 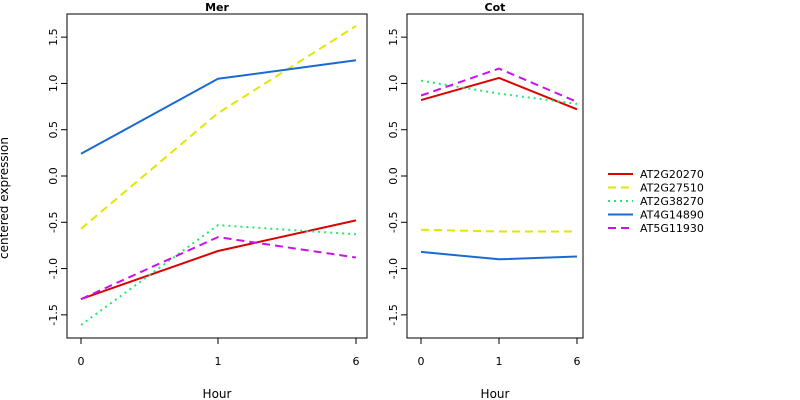 What do you see at coordinates (5, 198) in the screenshot?
I see `y-axis-label: centered expression` at bounding box center [5, 198].